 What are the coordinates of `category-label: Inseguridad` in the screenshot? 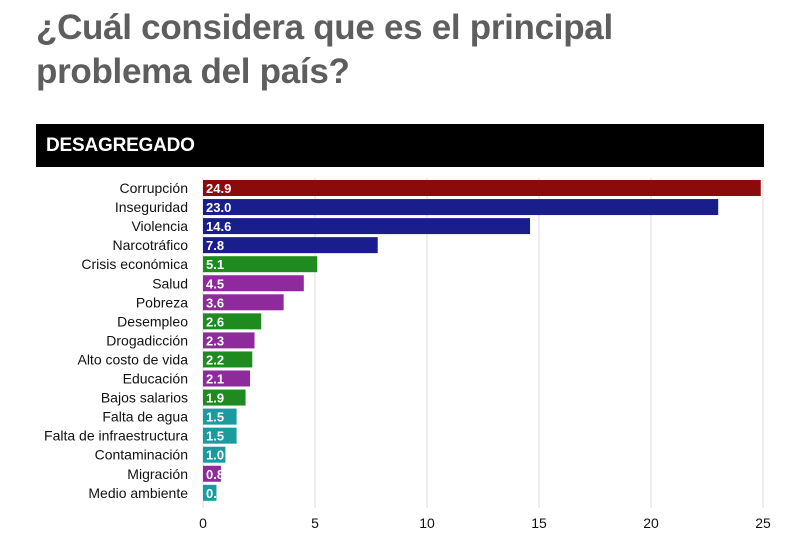 It's located at (151, 207).